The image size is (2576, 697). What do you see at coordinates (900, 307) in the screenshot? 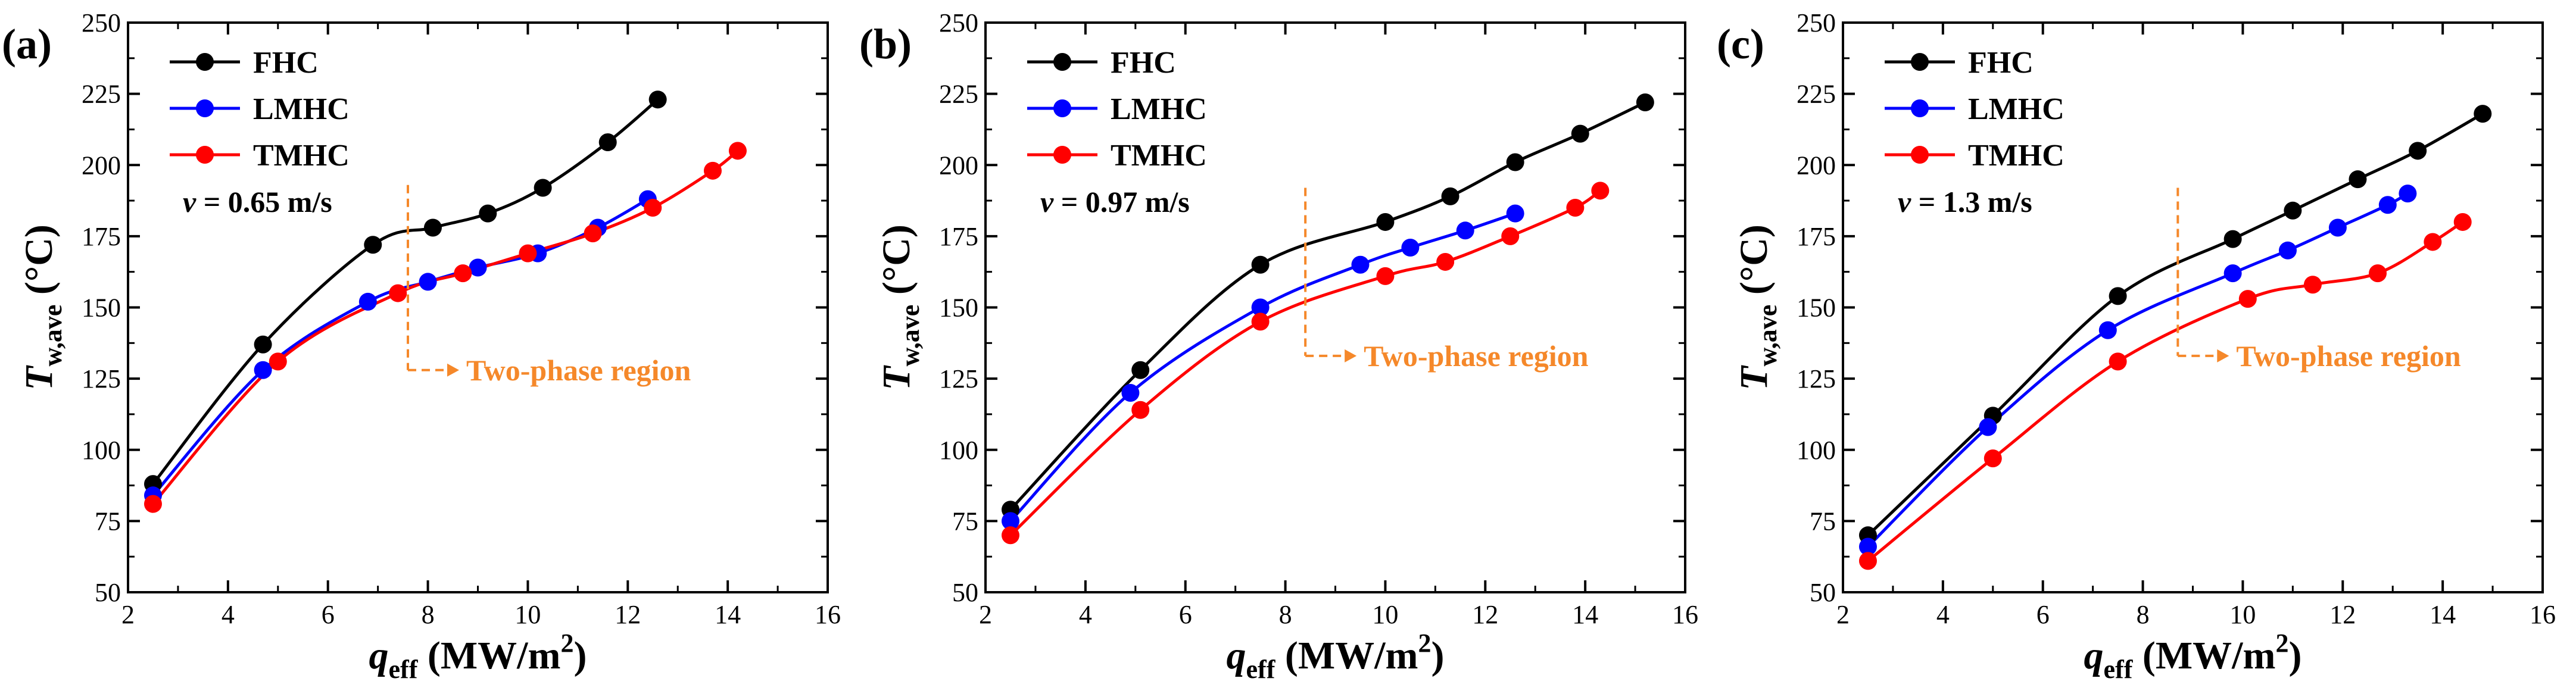
I see `y-axis-label: Tw,ave (°C)` at bounding box center [900, 307].